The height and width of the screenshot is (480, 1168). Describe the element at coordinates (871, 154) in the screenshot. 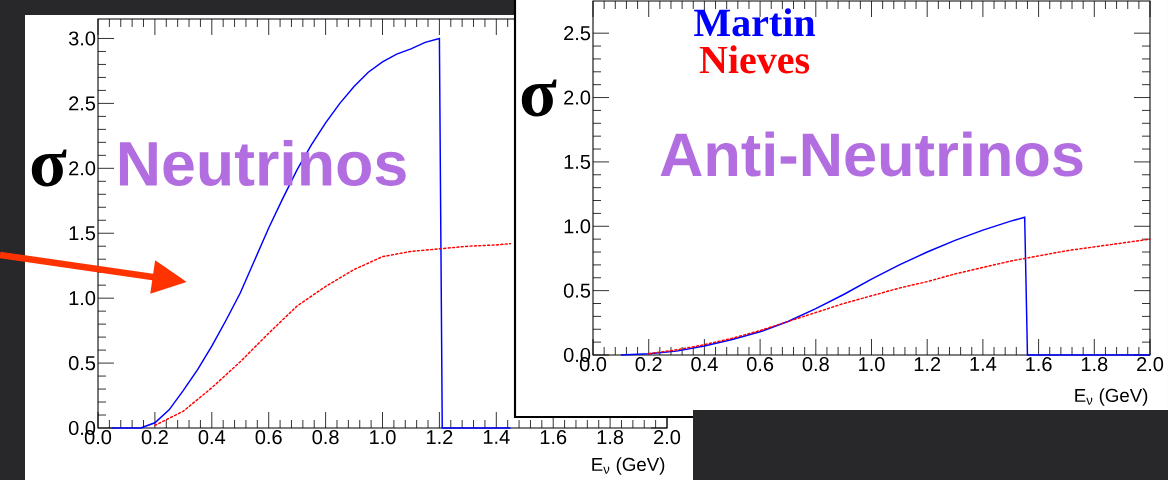

I see `text: Anti-Neutrinos` at that location.